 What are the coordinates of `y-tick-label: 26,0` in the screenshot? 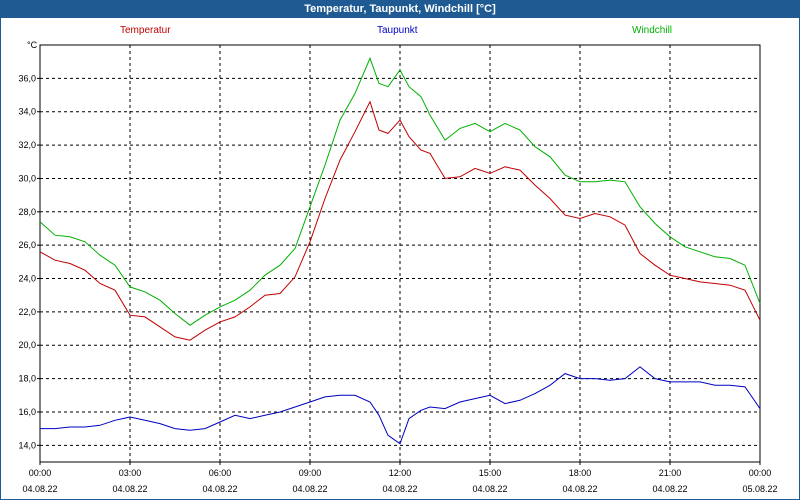 It's located at (27, 245).